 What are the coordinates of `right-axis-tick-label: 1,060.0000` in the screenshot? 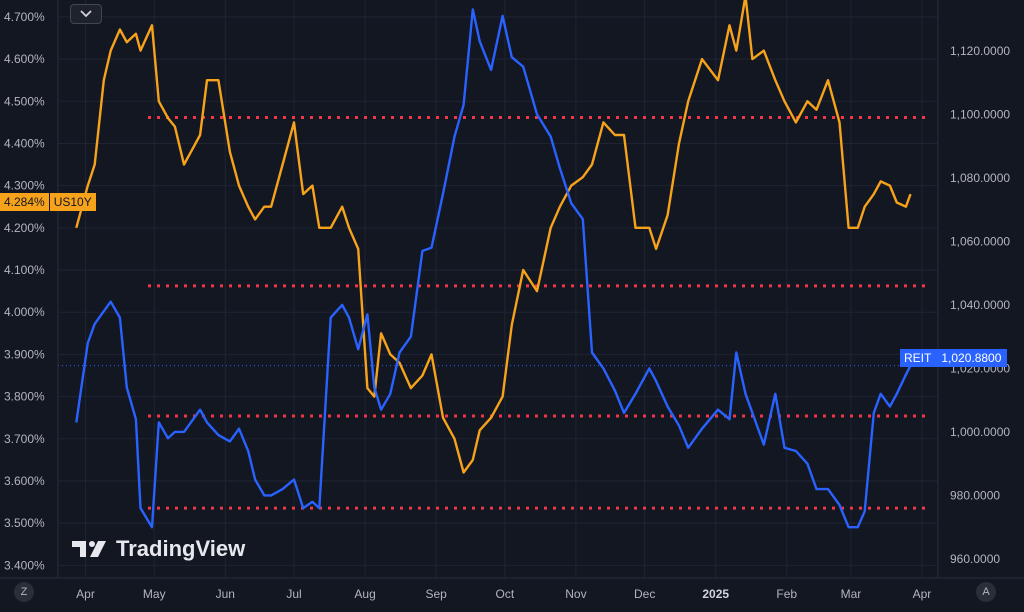 It's located at (980, 241).